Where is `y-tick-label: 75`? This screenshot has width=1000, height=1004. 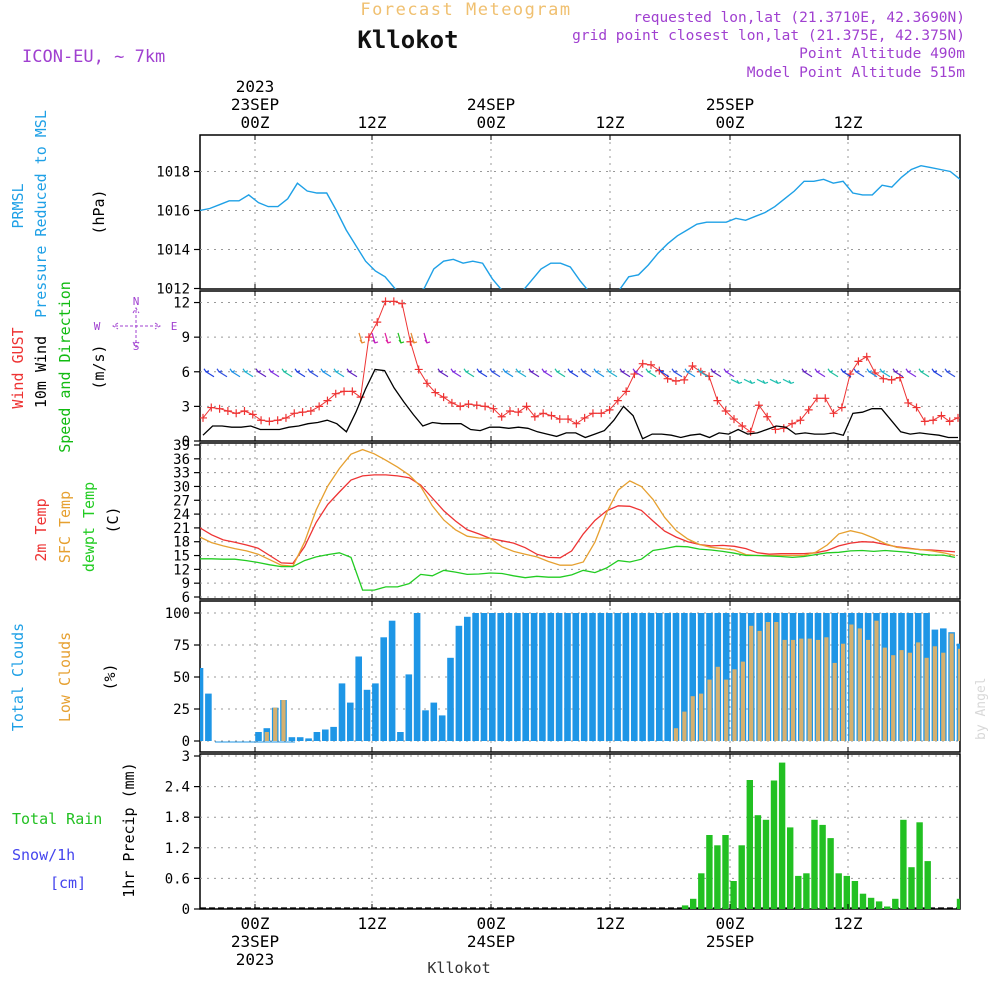
y-tick-label: 75 is located at coordinates (181, 646).